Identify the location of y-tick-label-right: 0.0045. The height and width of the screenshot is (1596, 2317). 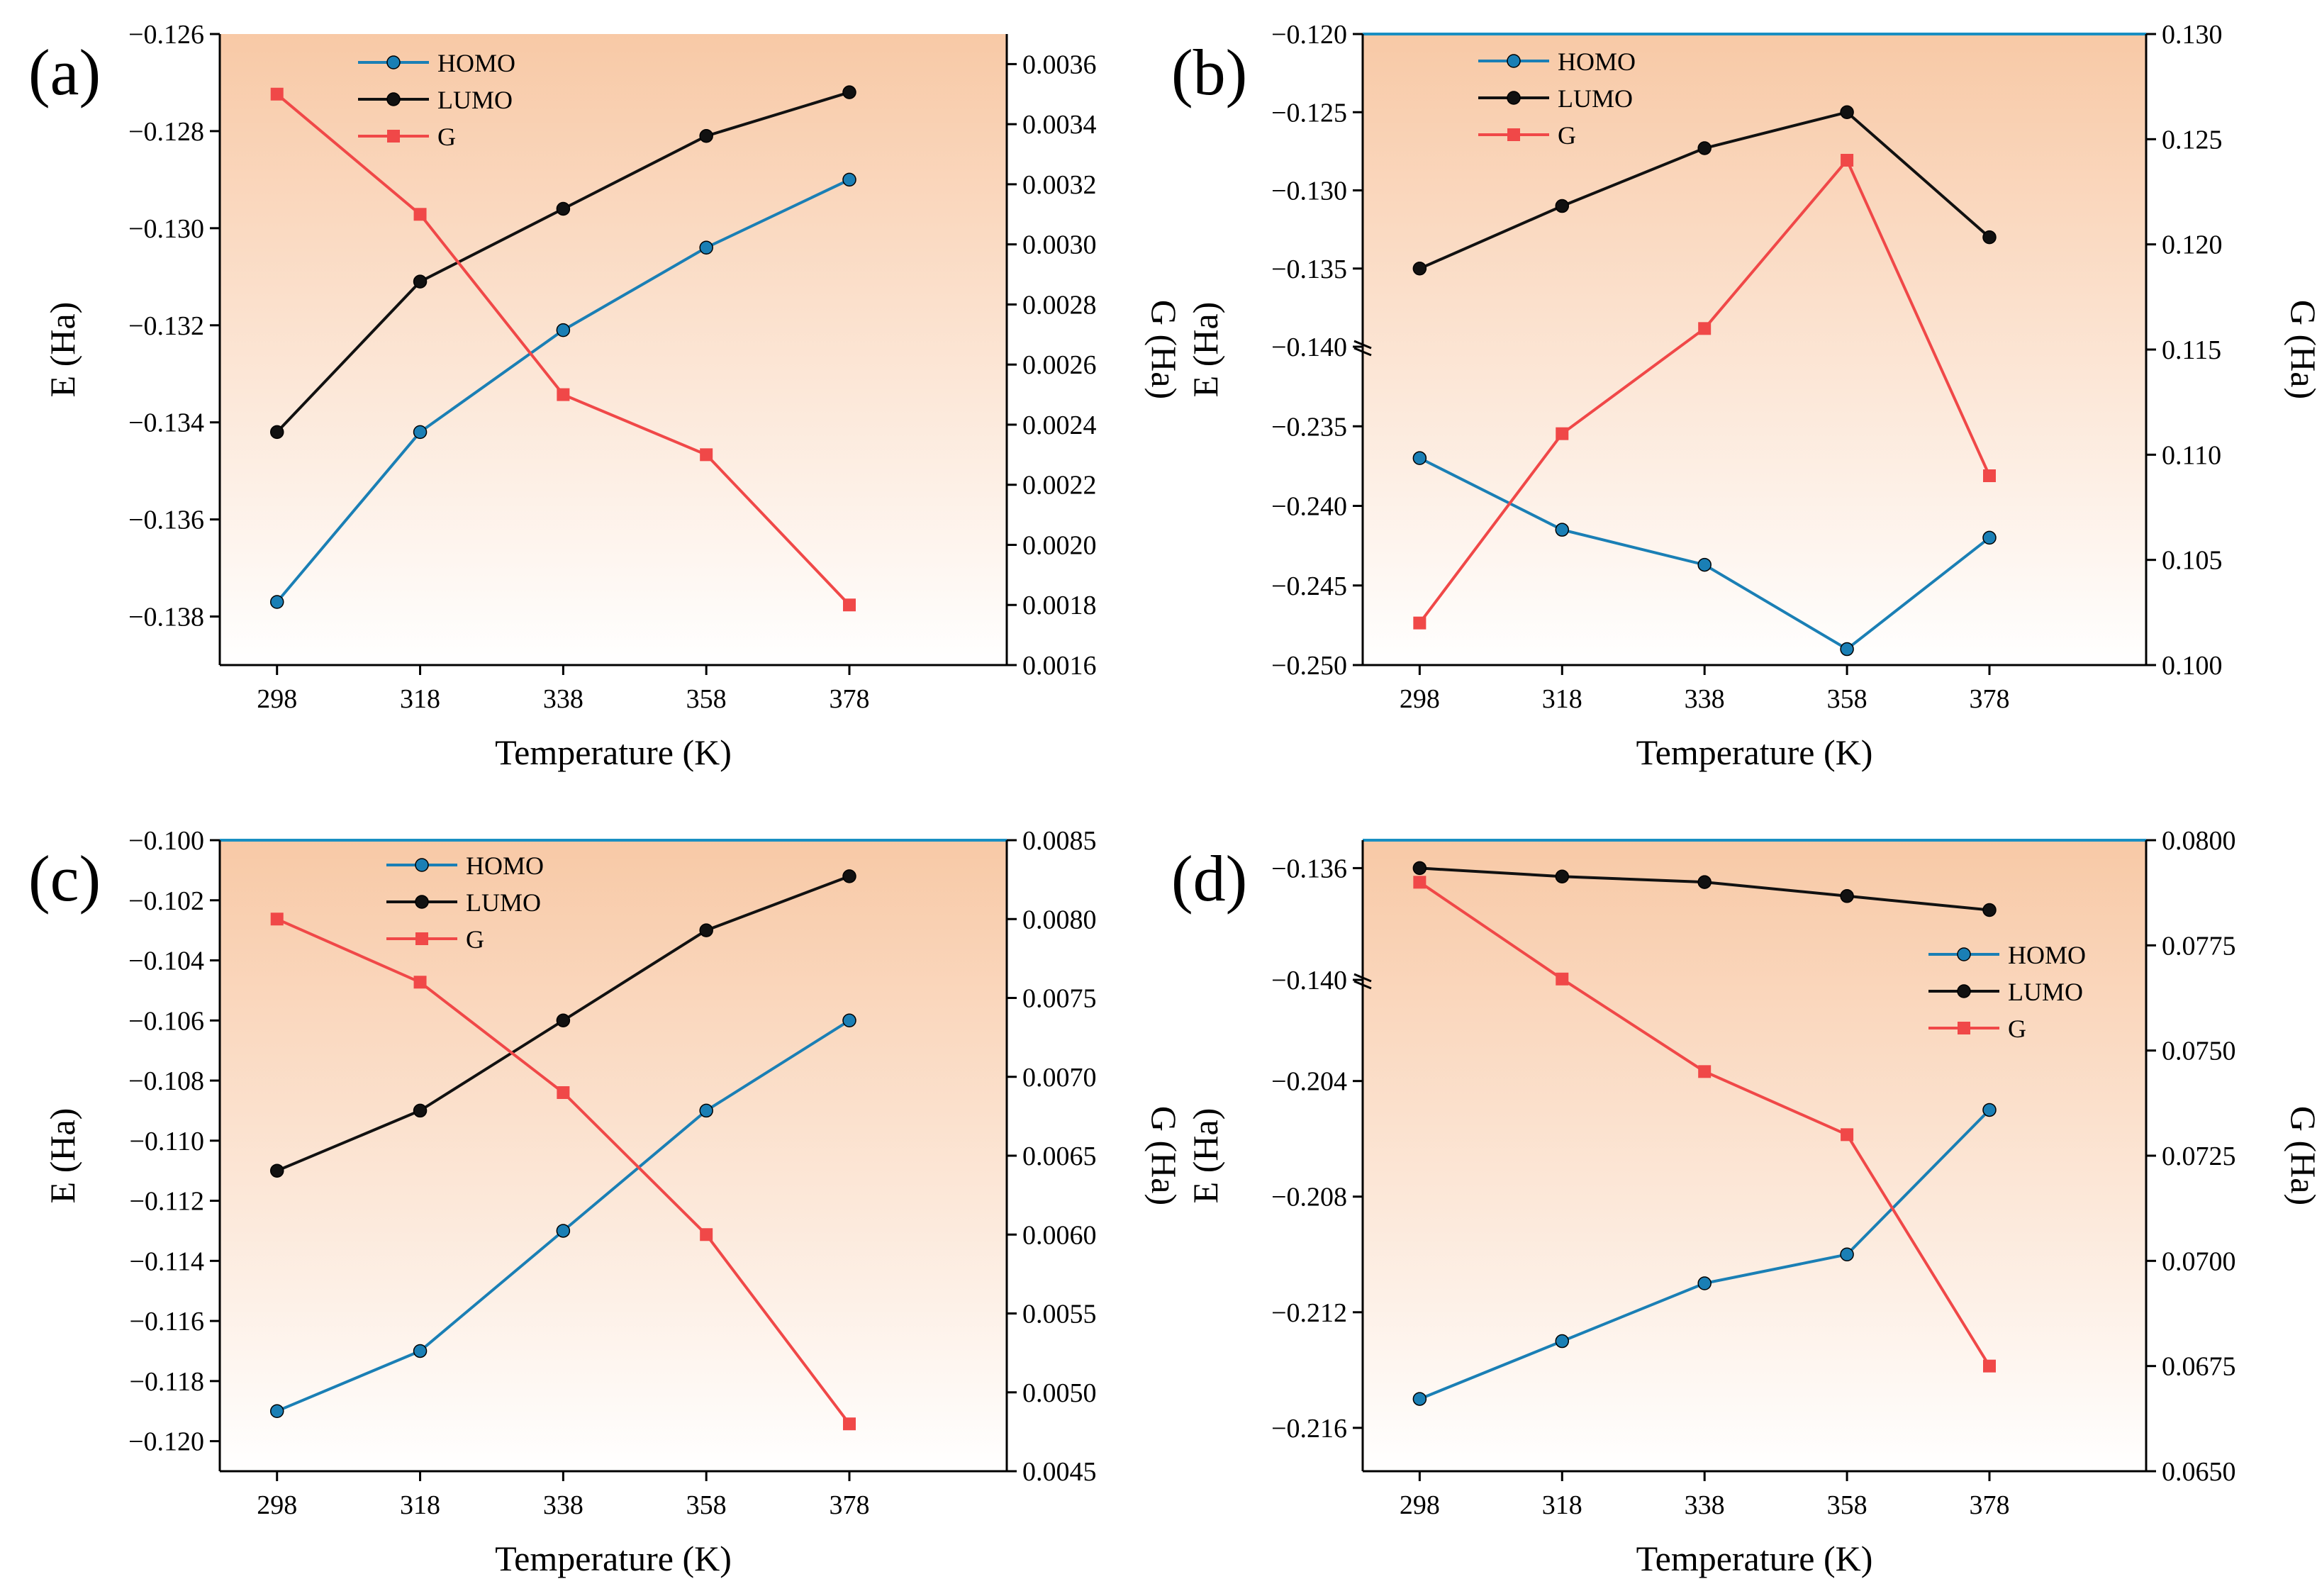
(1059, 1472).